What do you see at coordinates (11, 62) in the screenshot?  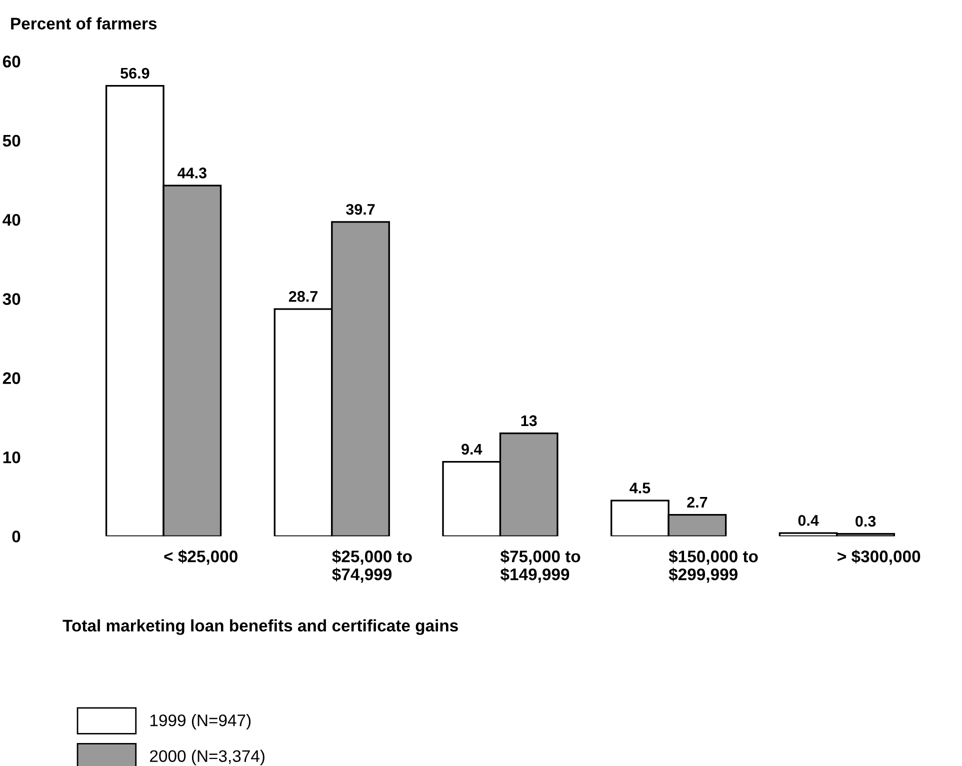 I see `y-tick-label: 60` at bounding box center [11, 62].